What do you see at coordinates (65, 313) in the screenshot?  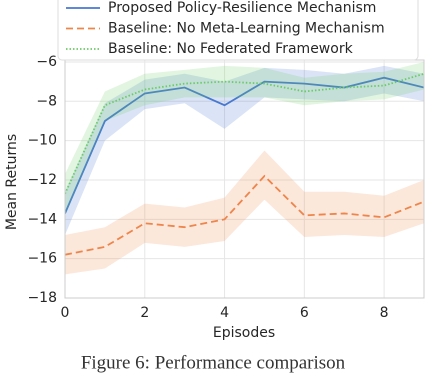 I see `x-tick-label: 0` at bounding box center [65, 313].